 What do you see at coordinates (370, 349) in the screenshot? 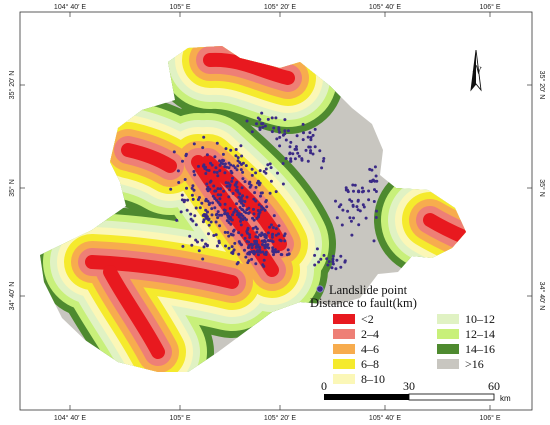
I see `legend-class-label: 4–6` at bounding box center [370, 349].